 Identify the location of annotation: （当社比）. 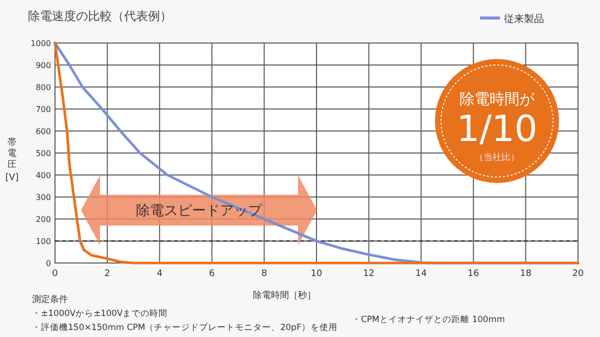
(497, 157).